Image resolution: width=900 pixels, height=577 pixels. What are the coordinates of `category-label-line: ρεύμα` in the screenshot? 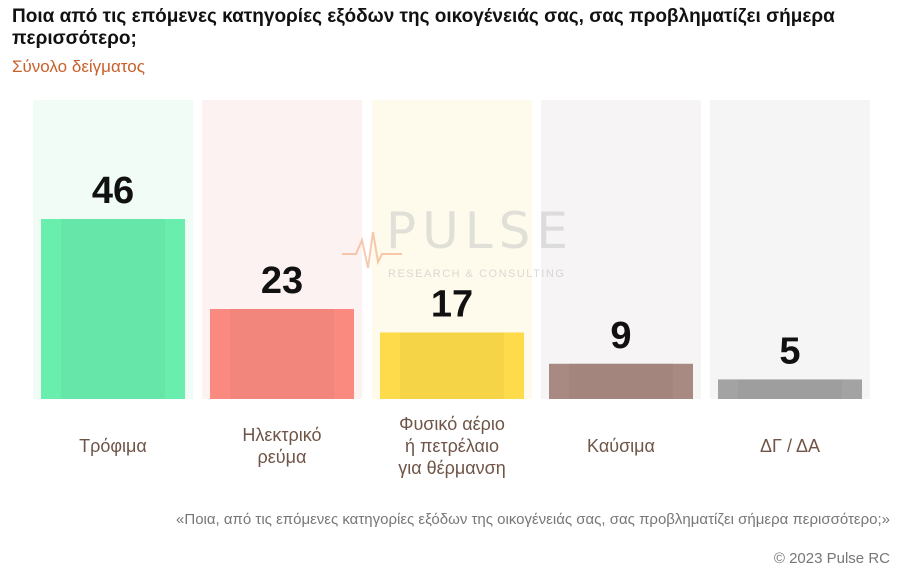 It's located at (282, 457).